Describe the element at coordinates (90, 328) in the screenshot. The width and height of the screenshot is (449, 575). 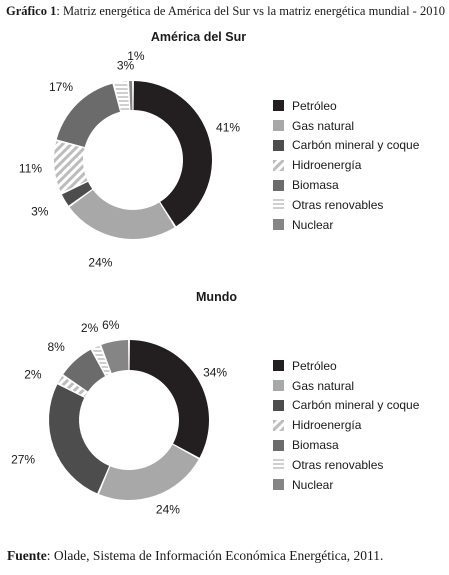
I see `data-label-otras-renovables: 2%` at that location.